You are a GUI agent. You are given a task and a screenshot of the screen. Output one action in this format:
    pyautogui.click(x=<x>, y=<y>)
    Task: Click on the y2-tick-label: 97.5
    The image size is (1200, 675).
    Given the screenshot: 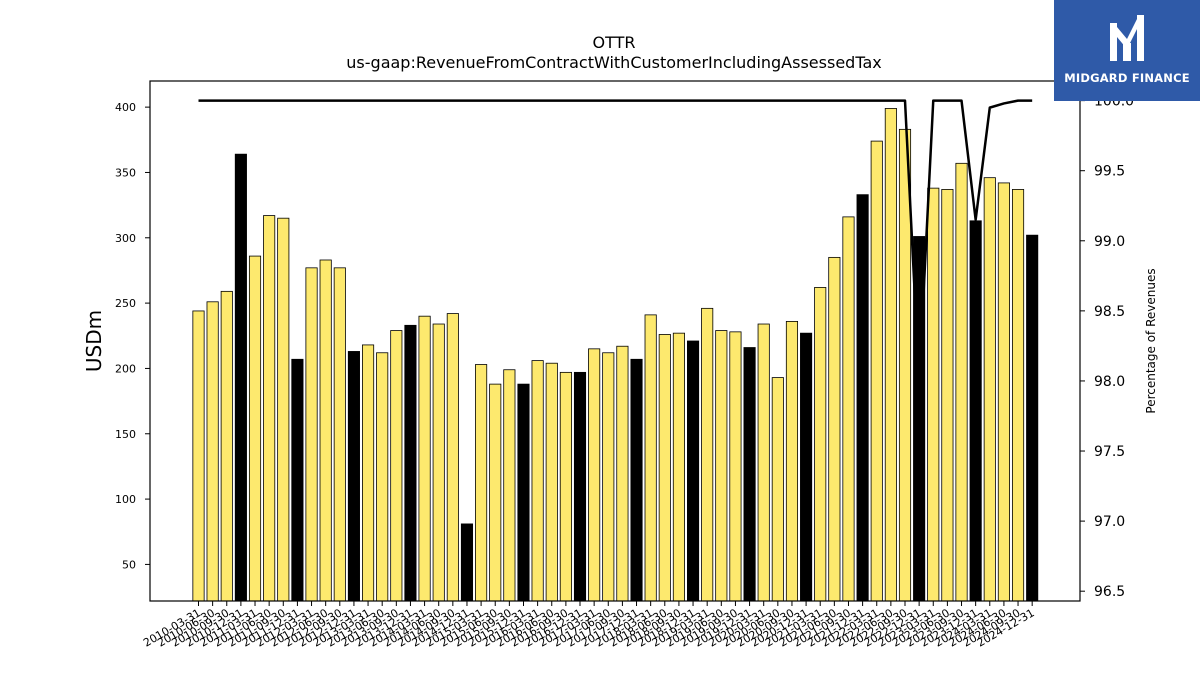 What is the action you would take?
    pyautogui.click(x=1109, y=452)
    